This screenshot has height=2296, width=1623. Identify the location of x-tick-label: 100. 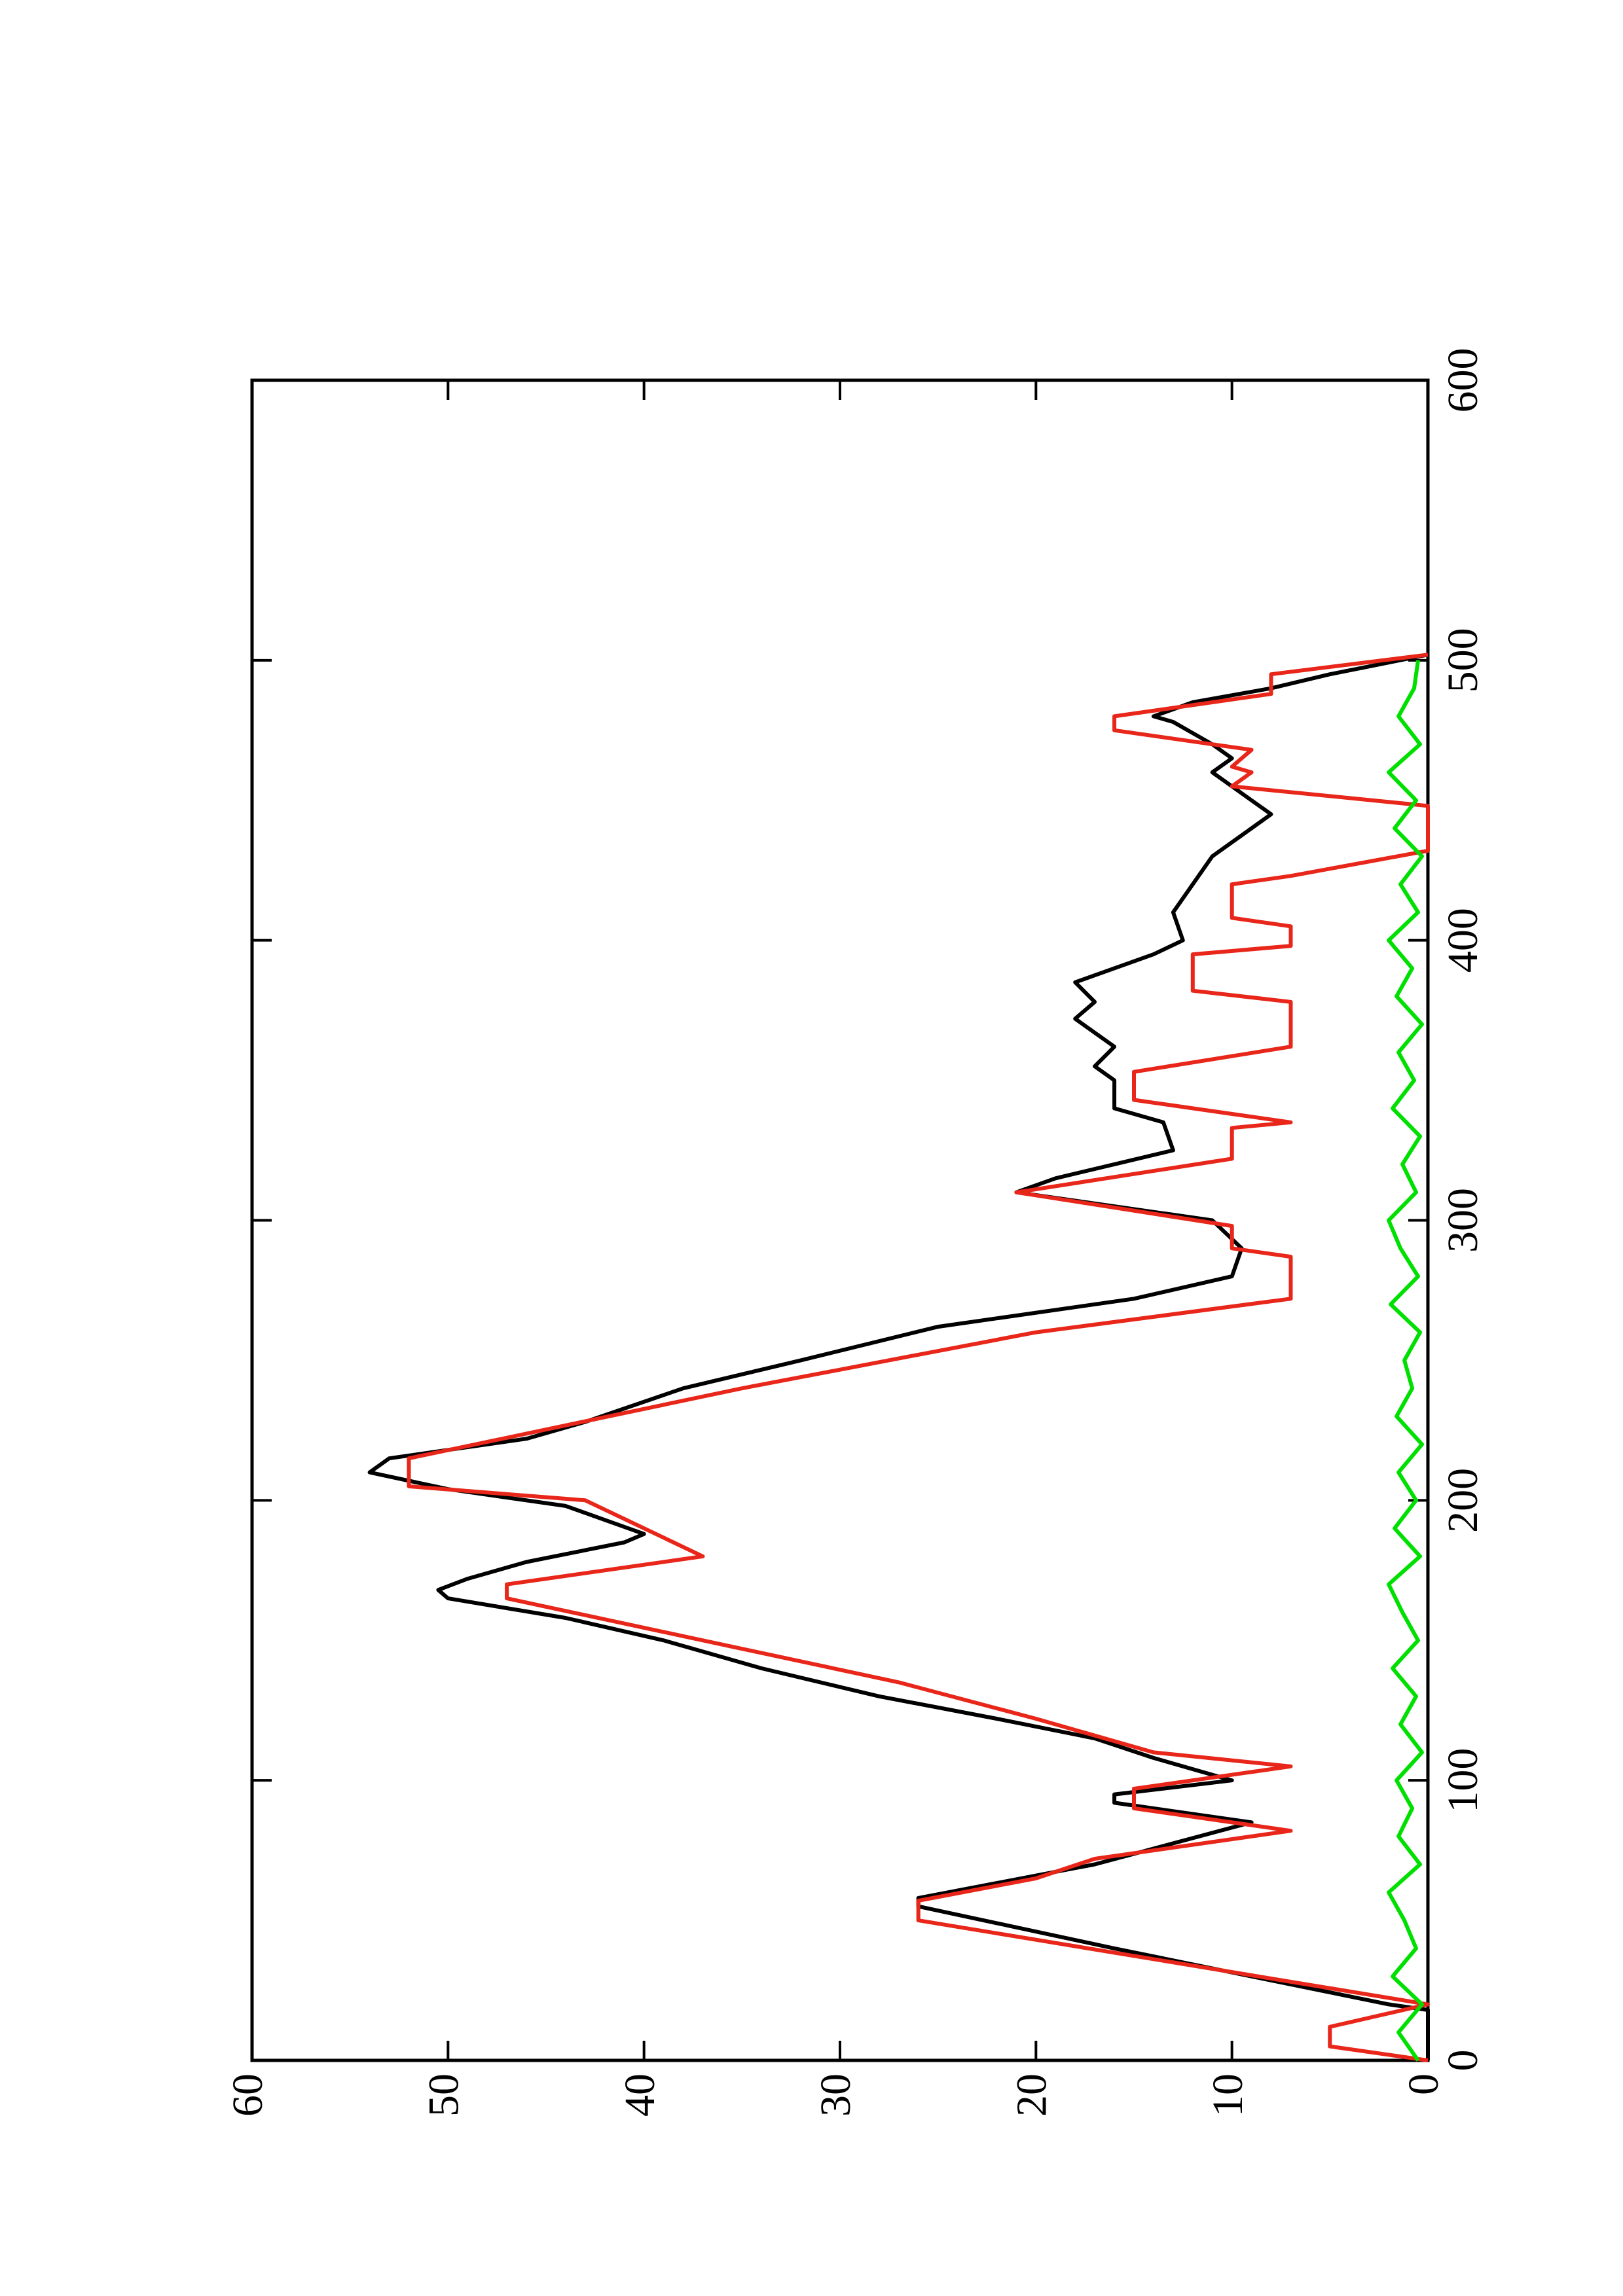
(1463, 1781).